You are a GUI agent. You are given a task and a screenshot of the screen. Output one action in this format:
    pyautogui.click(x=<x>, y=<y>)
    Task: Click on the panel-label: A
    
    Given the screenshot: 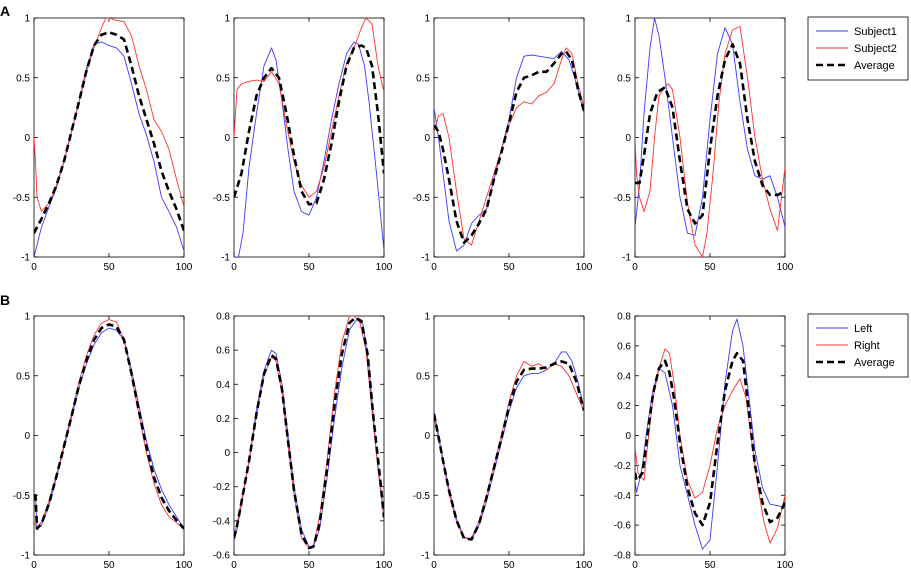 What is the action you would take?
    pyautogui.click(x=5, y=11)
    